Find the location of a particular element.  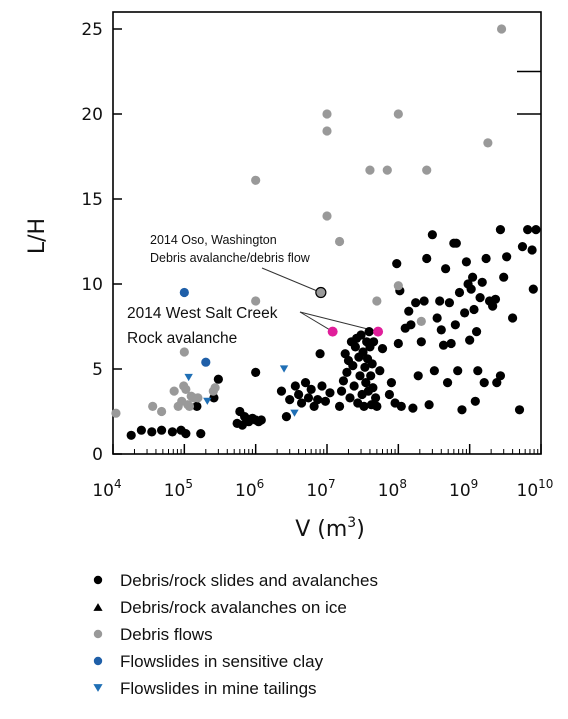

legend-label: Debris/rock avalanches on ice is located at coordinates (233, 607).